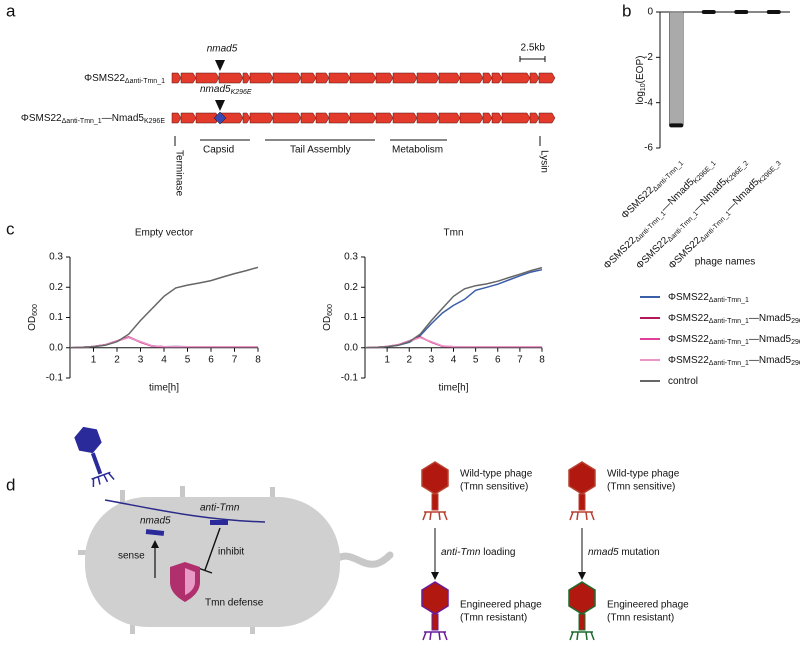 The height and width of the screenshot is (652, 800). Describe the element at coordinates (582, 636) in the screenshot. I see `phage-legs` at that location.